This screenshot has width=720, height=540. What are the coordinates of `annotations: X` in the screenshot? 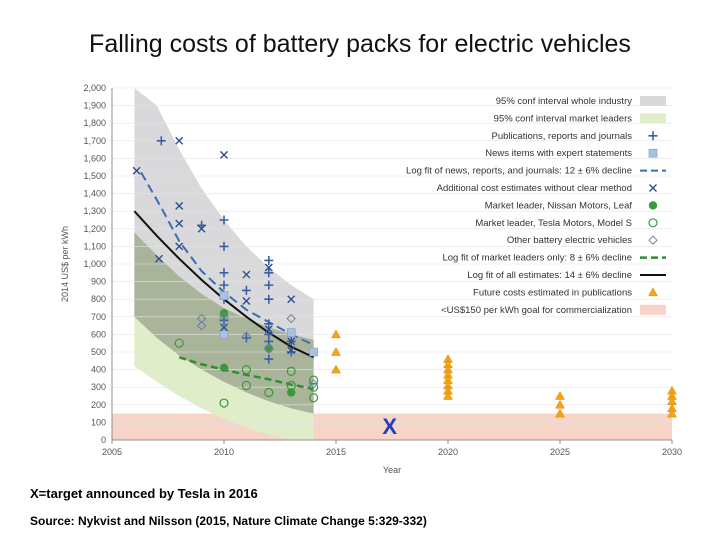 It's located at (389, 426).